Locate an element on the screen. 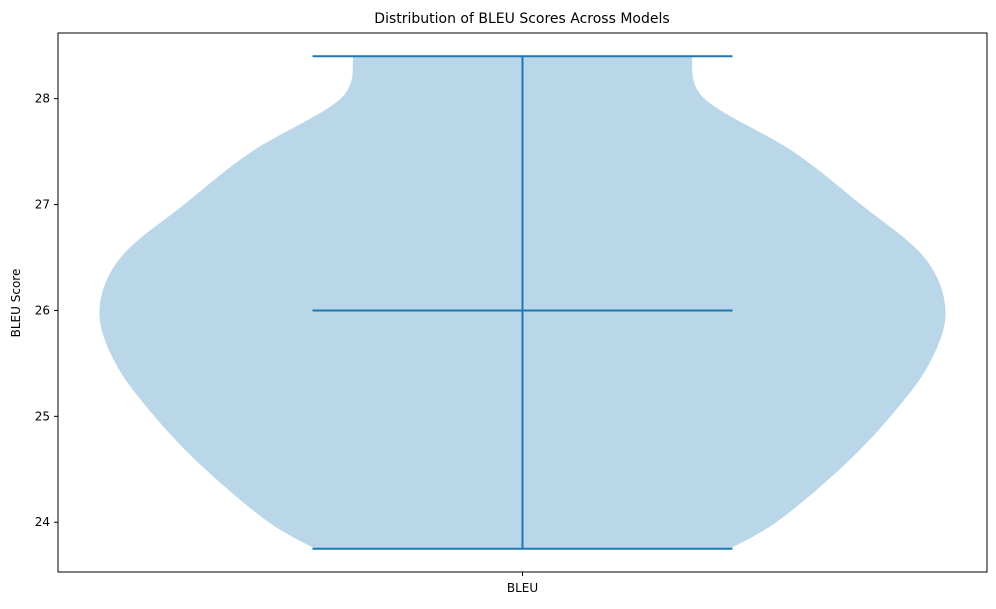  y-tick-label: 26 is located at coordinates (42, 310).